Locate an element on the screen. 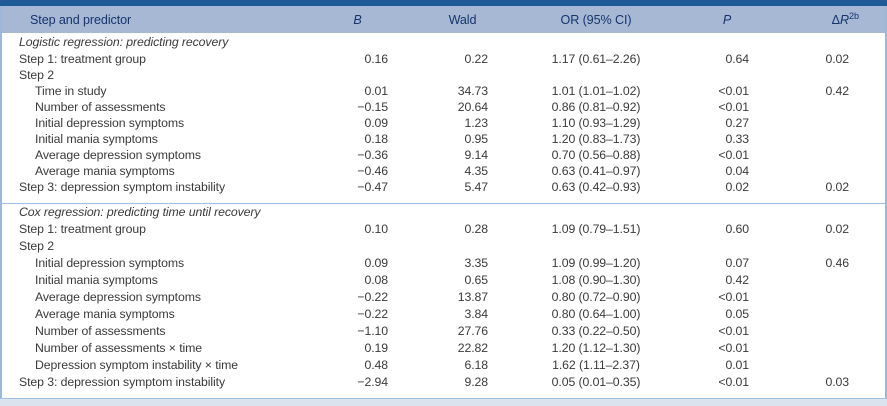 This screenshot has width=887, height=406. cell-b: 0.19 is located at coordinates (376, 347).